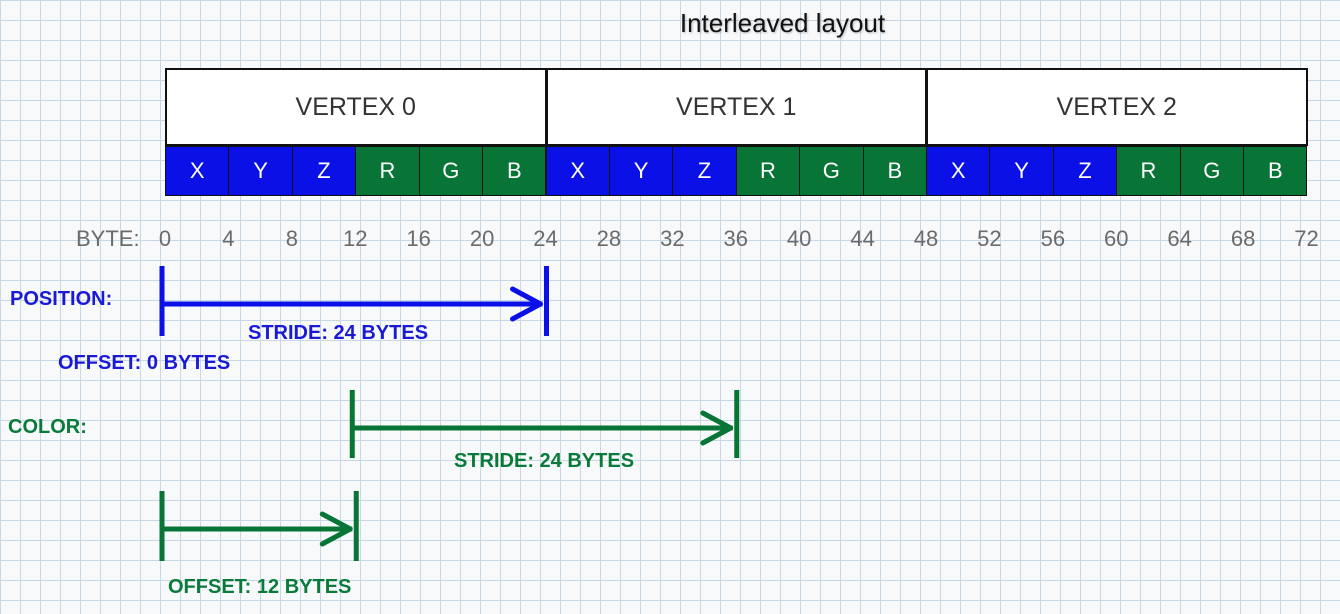 The image size is (1340, 614). I want to click on byte-tick: 40, so click(799, 238).